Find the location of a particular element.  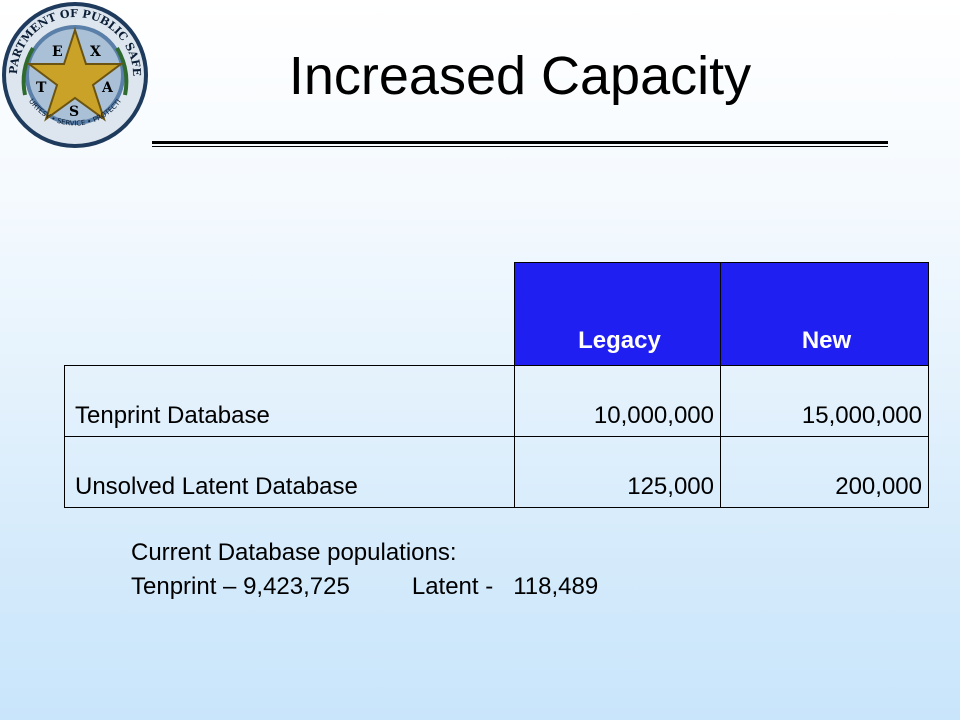

population-heading: Current Database populations: is located at coordinates (294, 552).